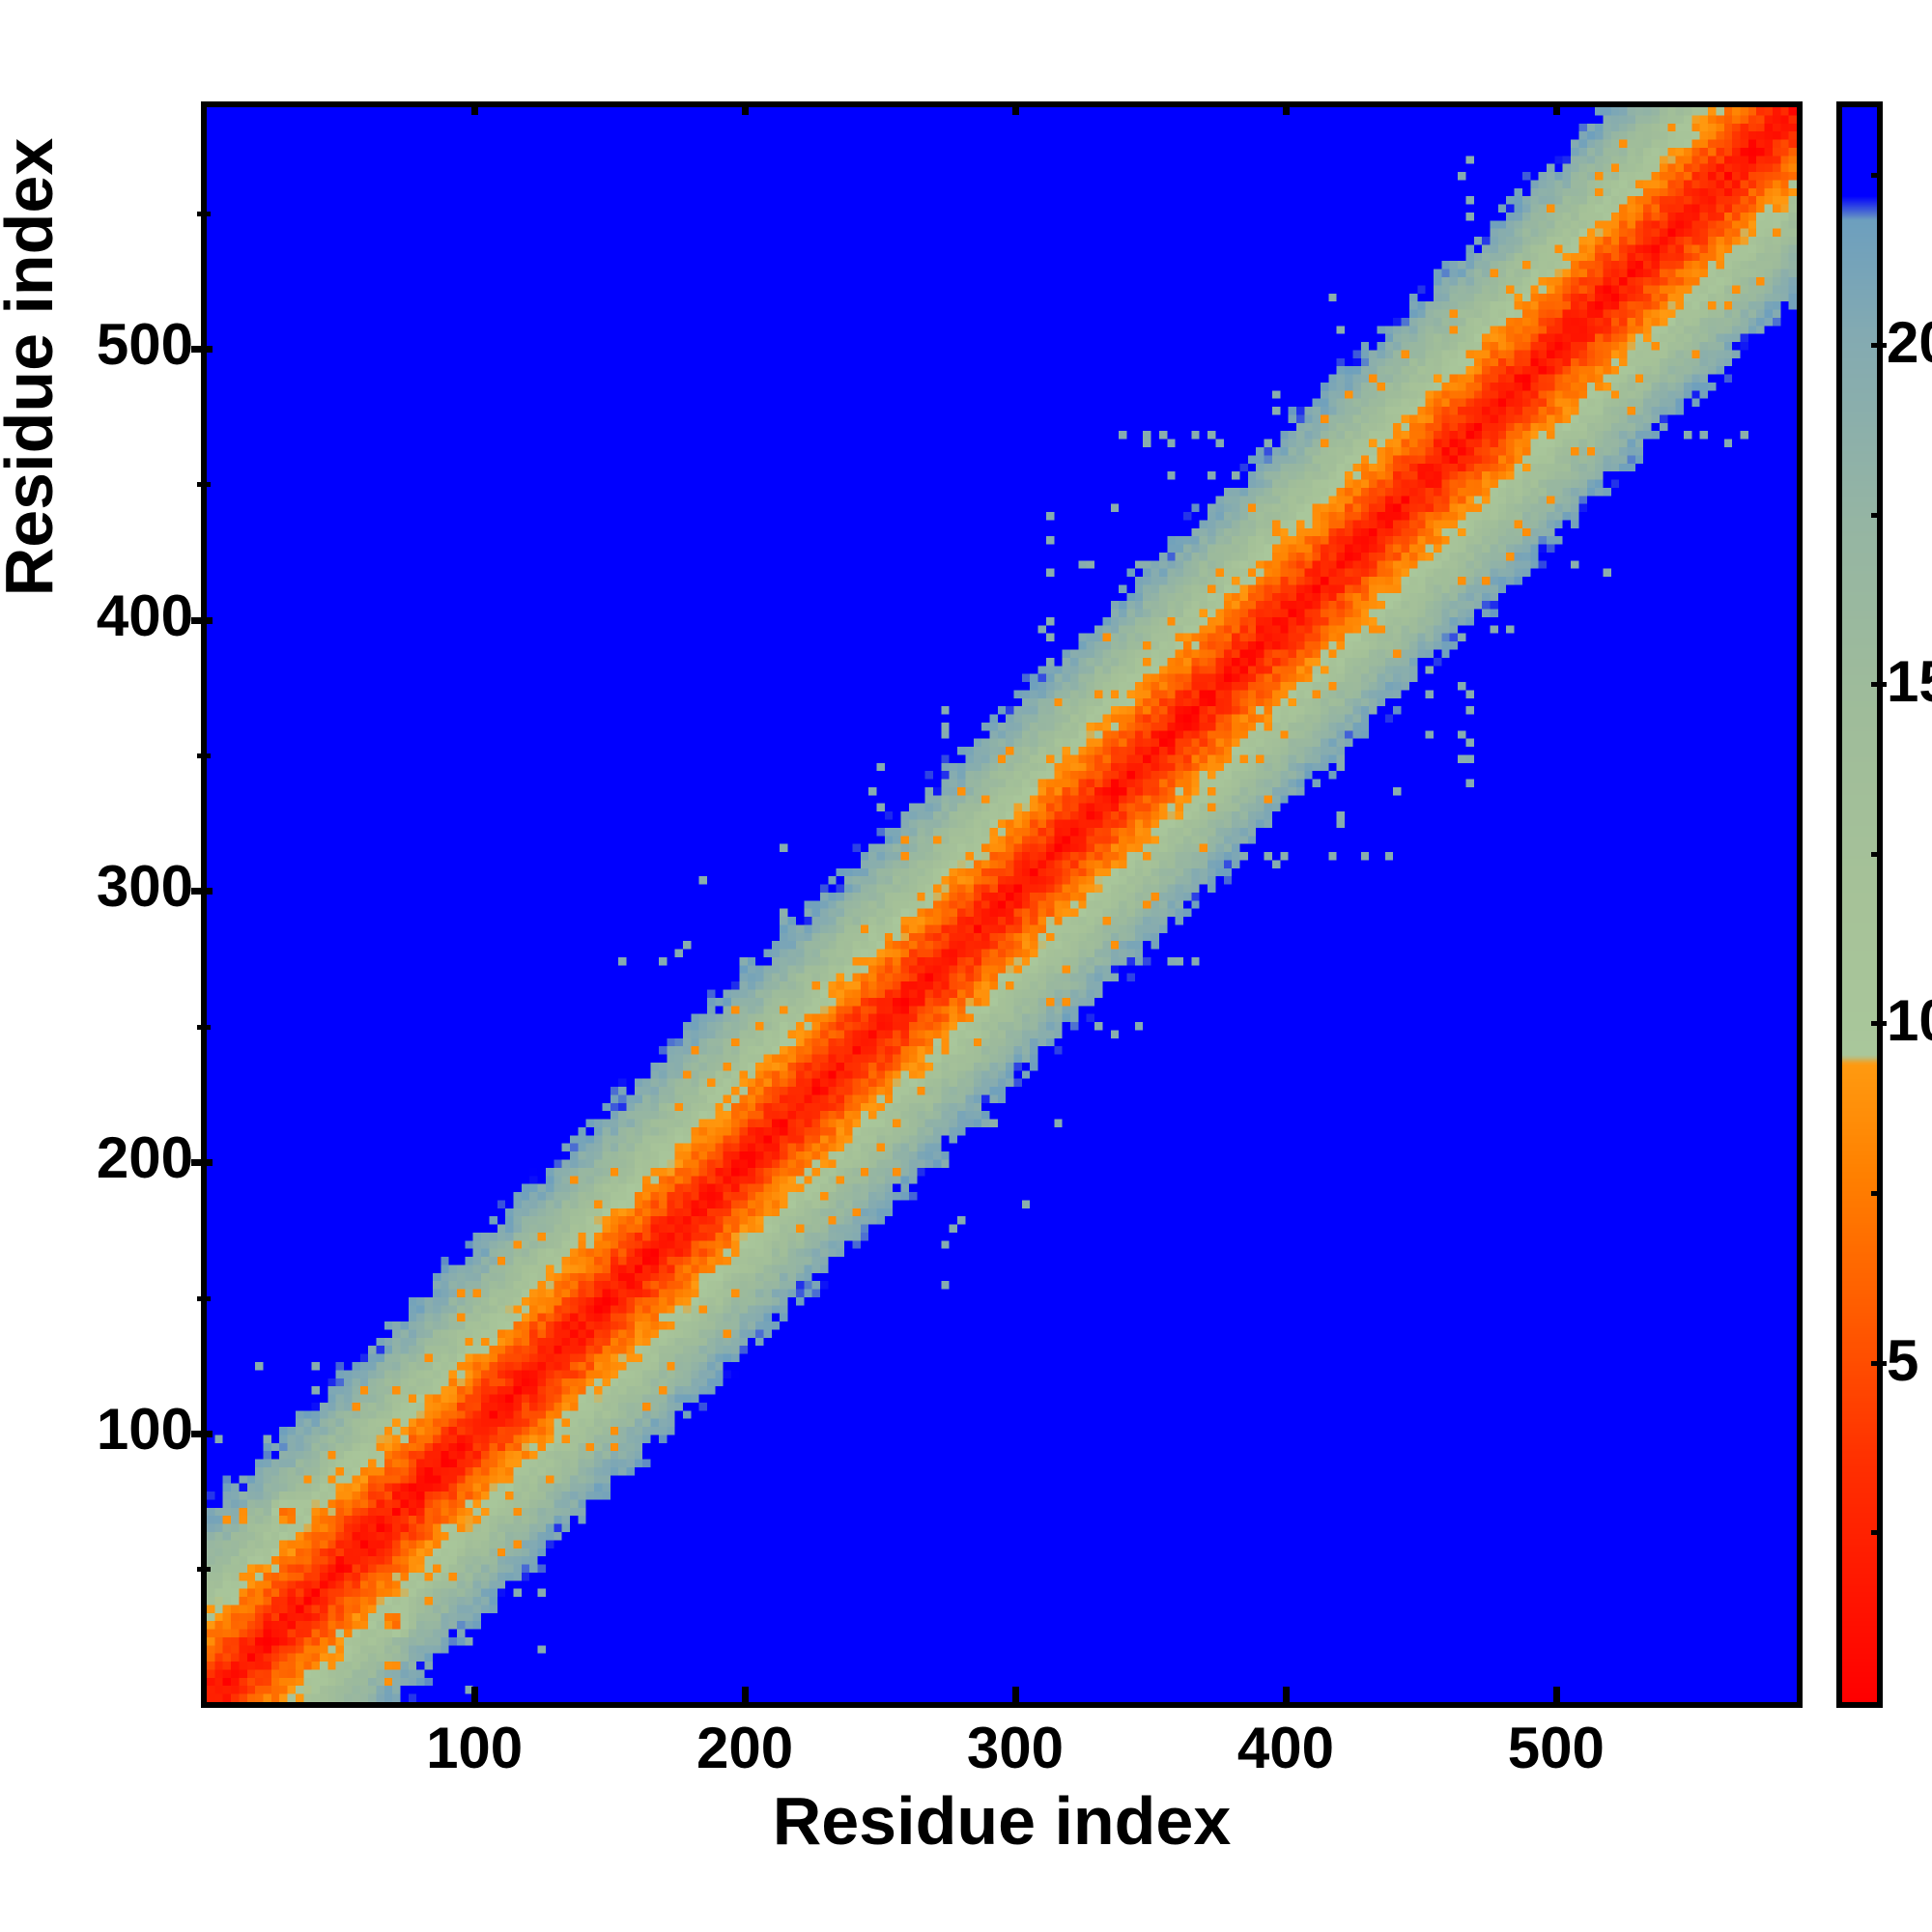 This screenshot has width=1932, height=1932. I want to click on colorbar-minor-tick-12.5, so click(1876, 854).